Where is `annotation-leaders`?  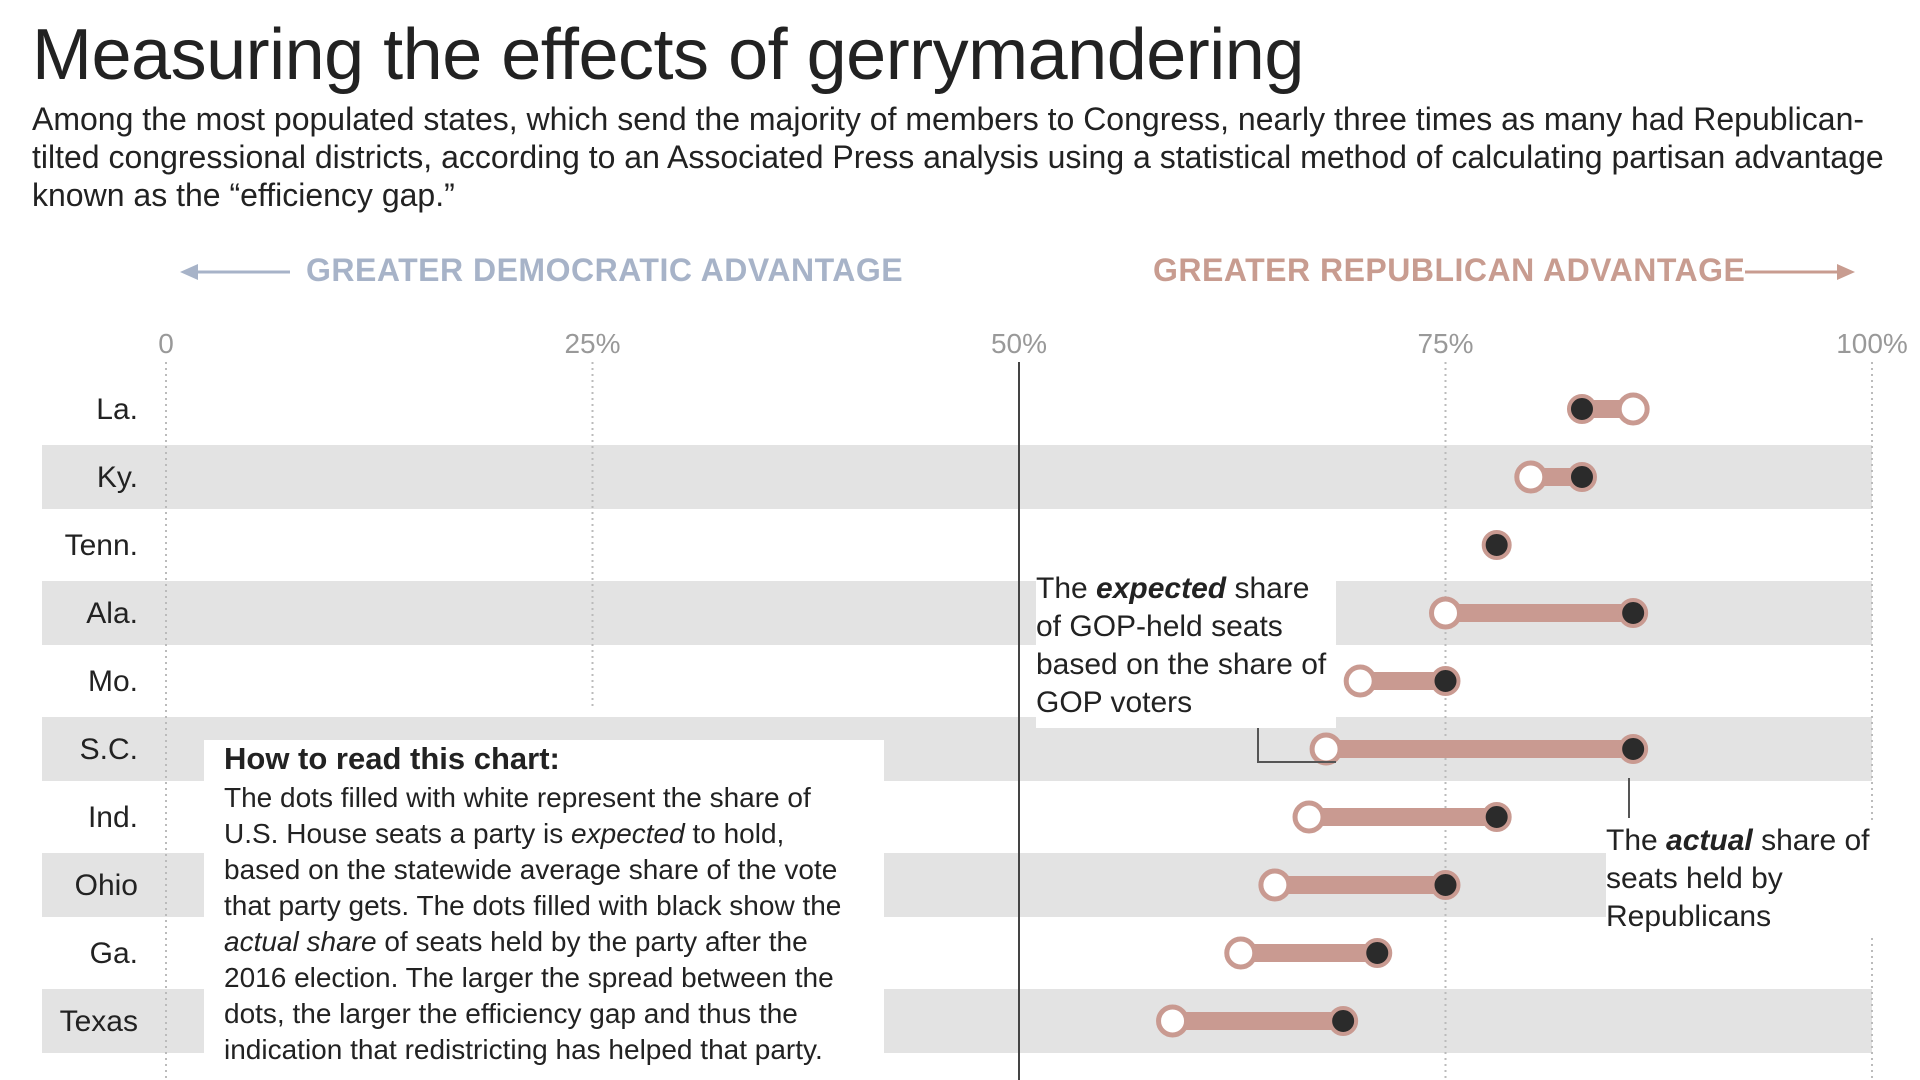 annotation-leaders is located at coordinates (1443, 768).